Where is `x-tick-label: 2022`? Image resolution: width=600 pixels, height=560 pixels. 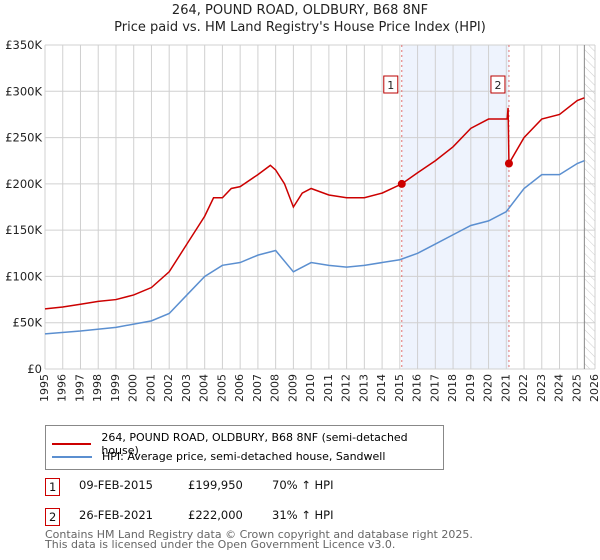
x-tick-label: 2022 is located at coordinates (523, 388).